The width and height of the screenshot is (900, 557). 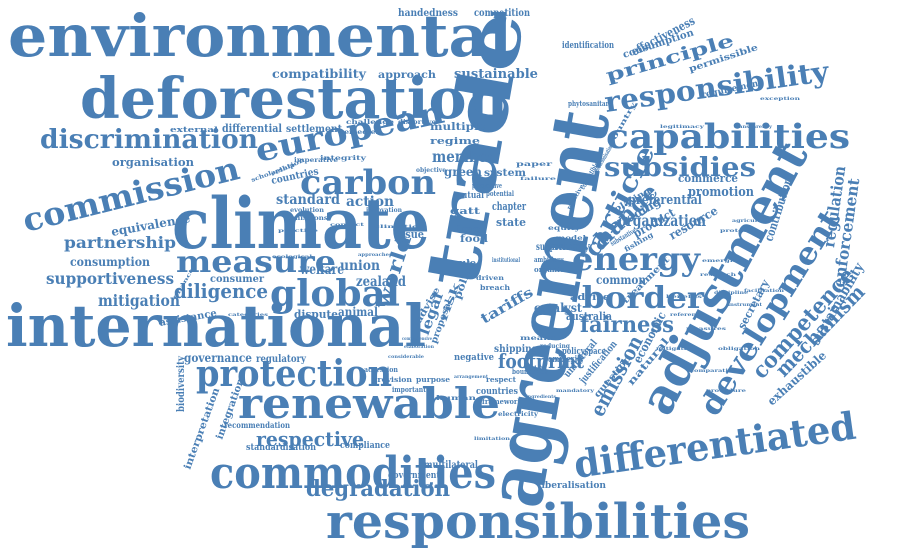 I want to click on word: integrity, so click(x=343, y=158).